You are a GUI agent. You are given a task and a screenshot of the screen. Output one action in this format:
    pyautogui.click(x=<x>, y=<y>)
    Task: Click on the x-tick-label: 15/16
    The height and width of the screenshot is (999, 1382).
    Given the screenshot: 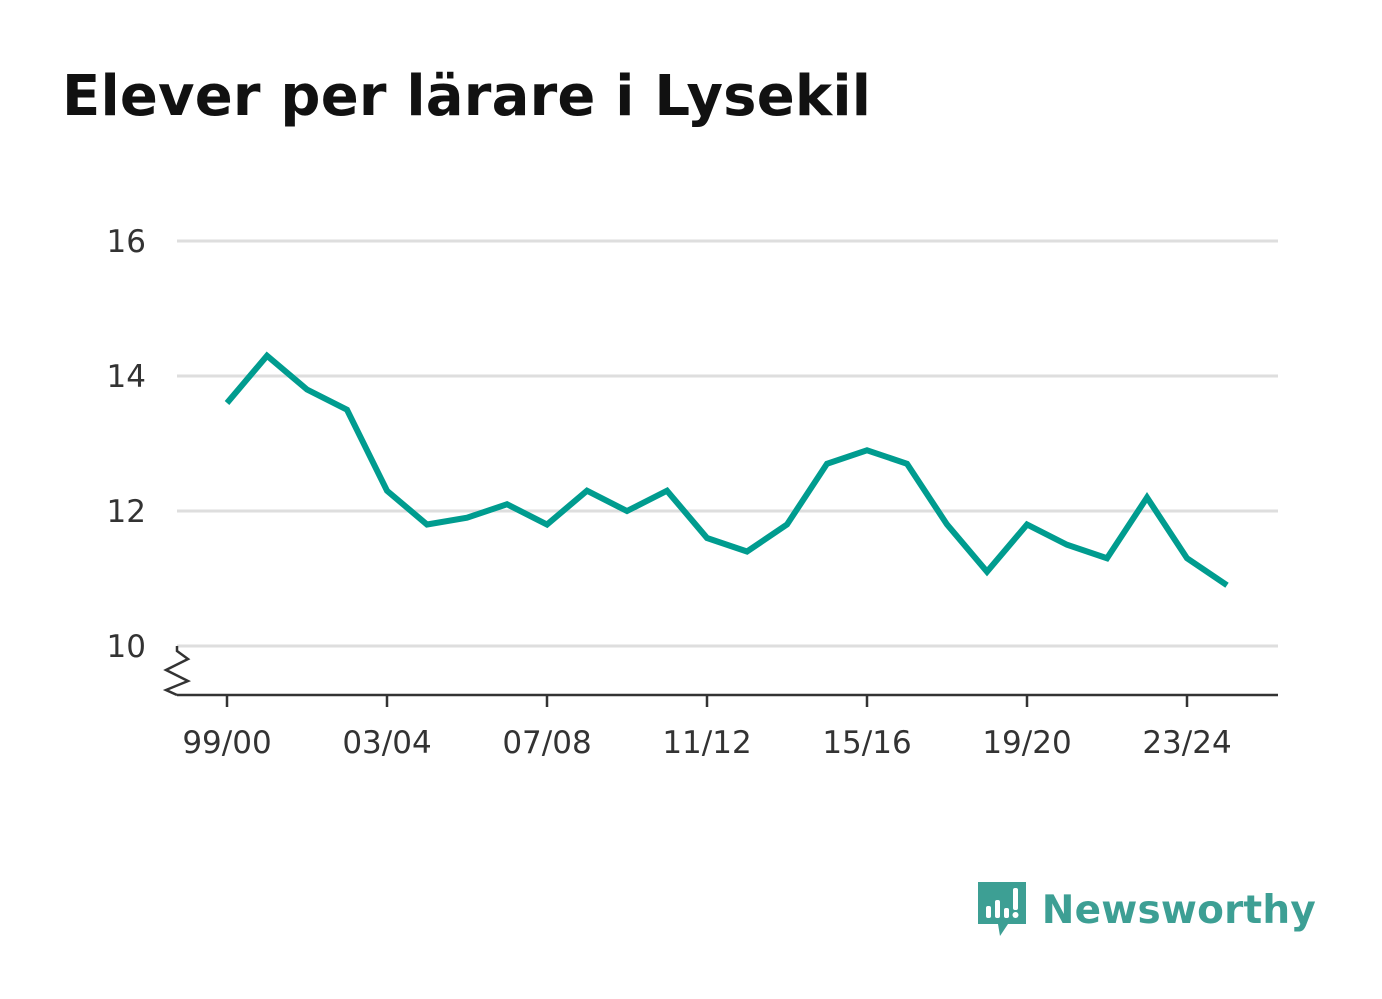 What is the action you would take?
    pyautogui.click(x=866, y=743)
    